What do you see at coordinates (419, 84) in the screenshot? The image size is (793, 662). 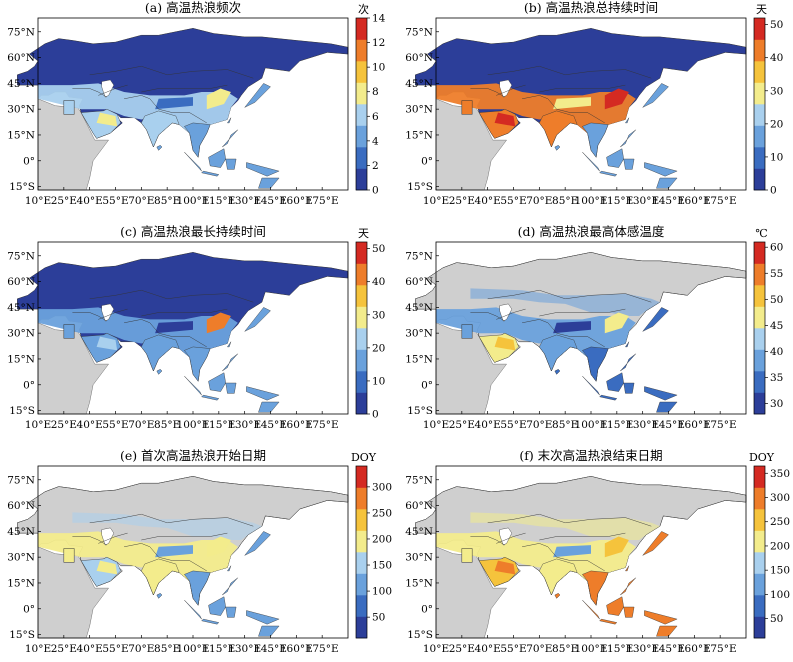 I see `lat-tick-label: 45°N` at bounding box center [419, 84].